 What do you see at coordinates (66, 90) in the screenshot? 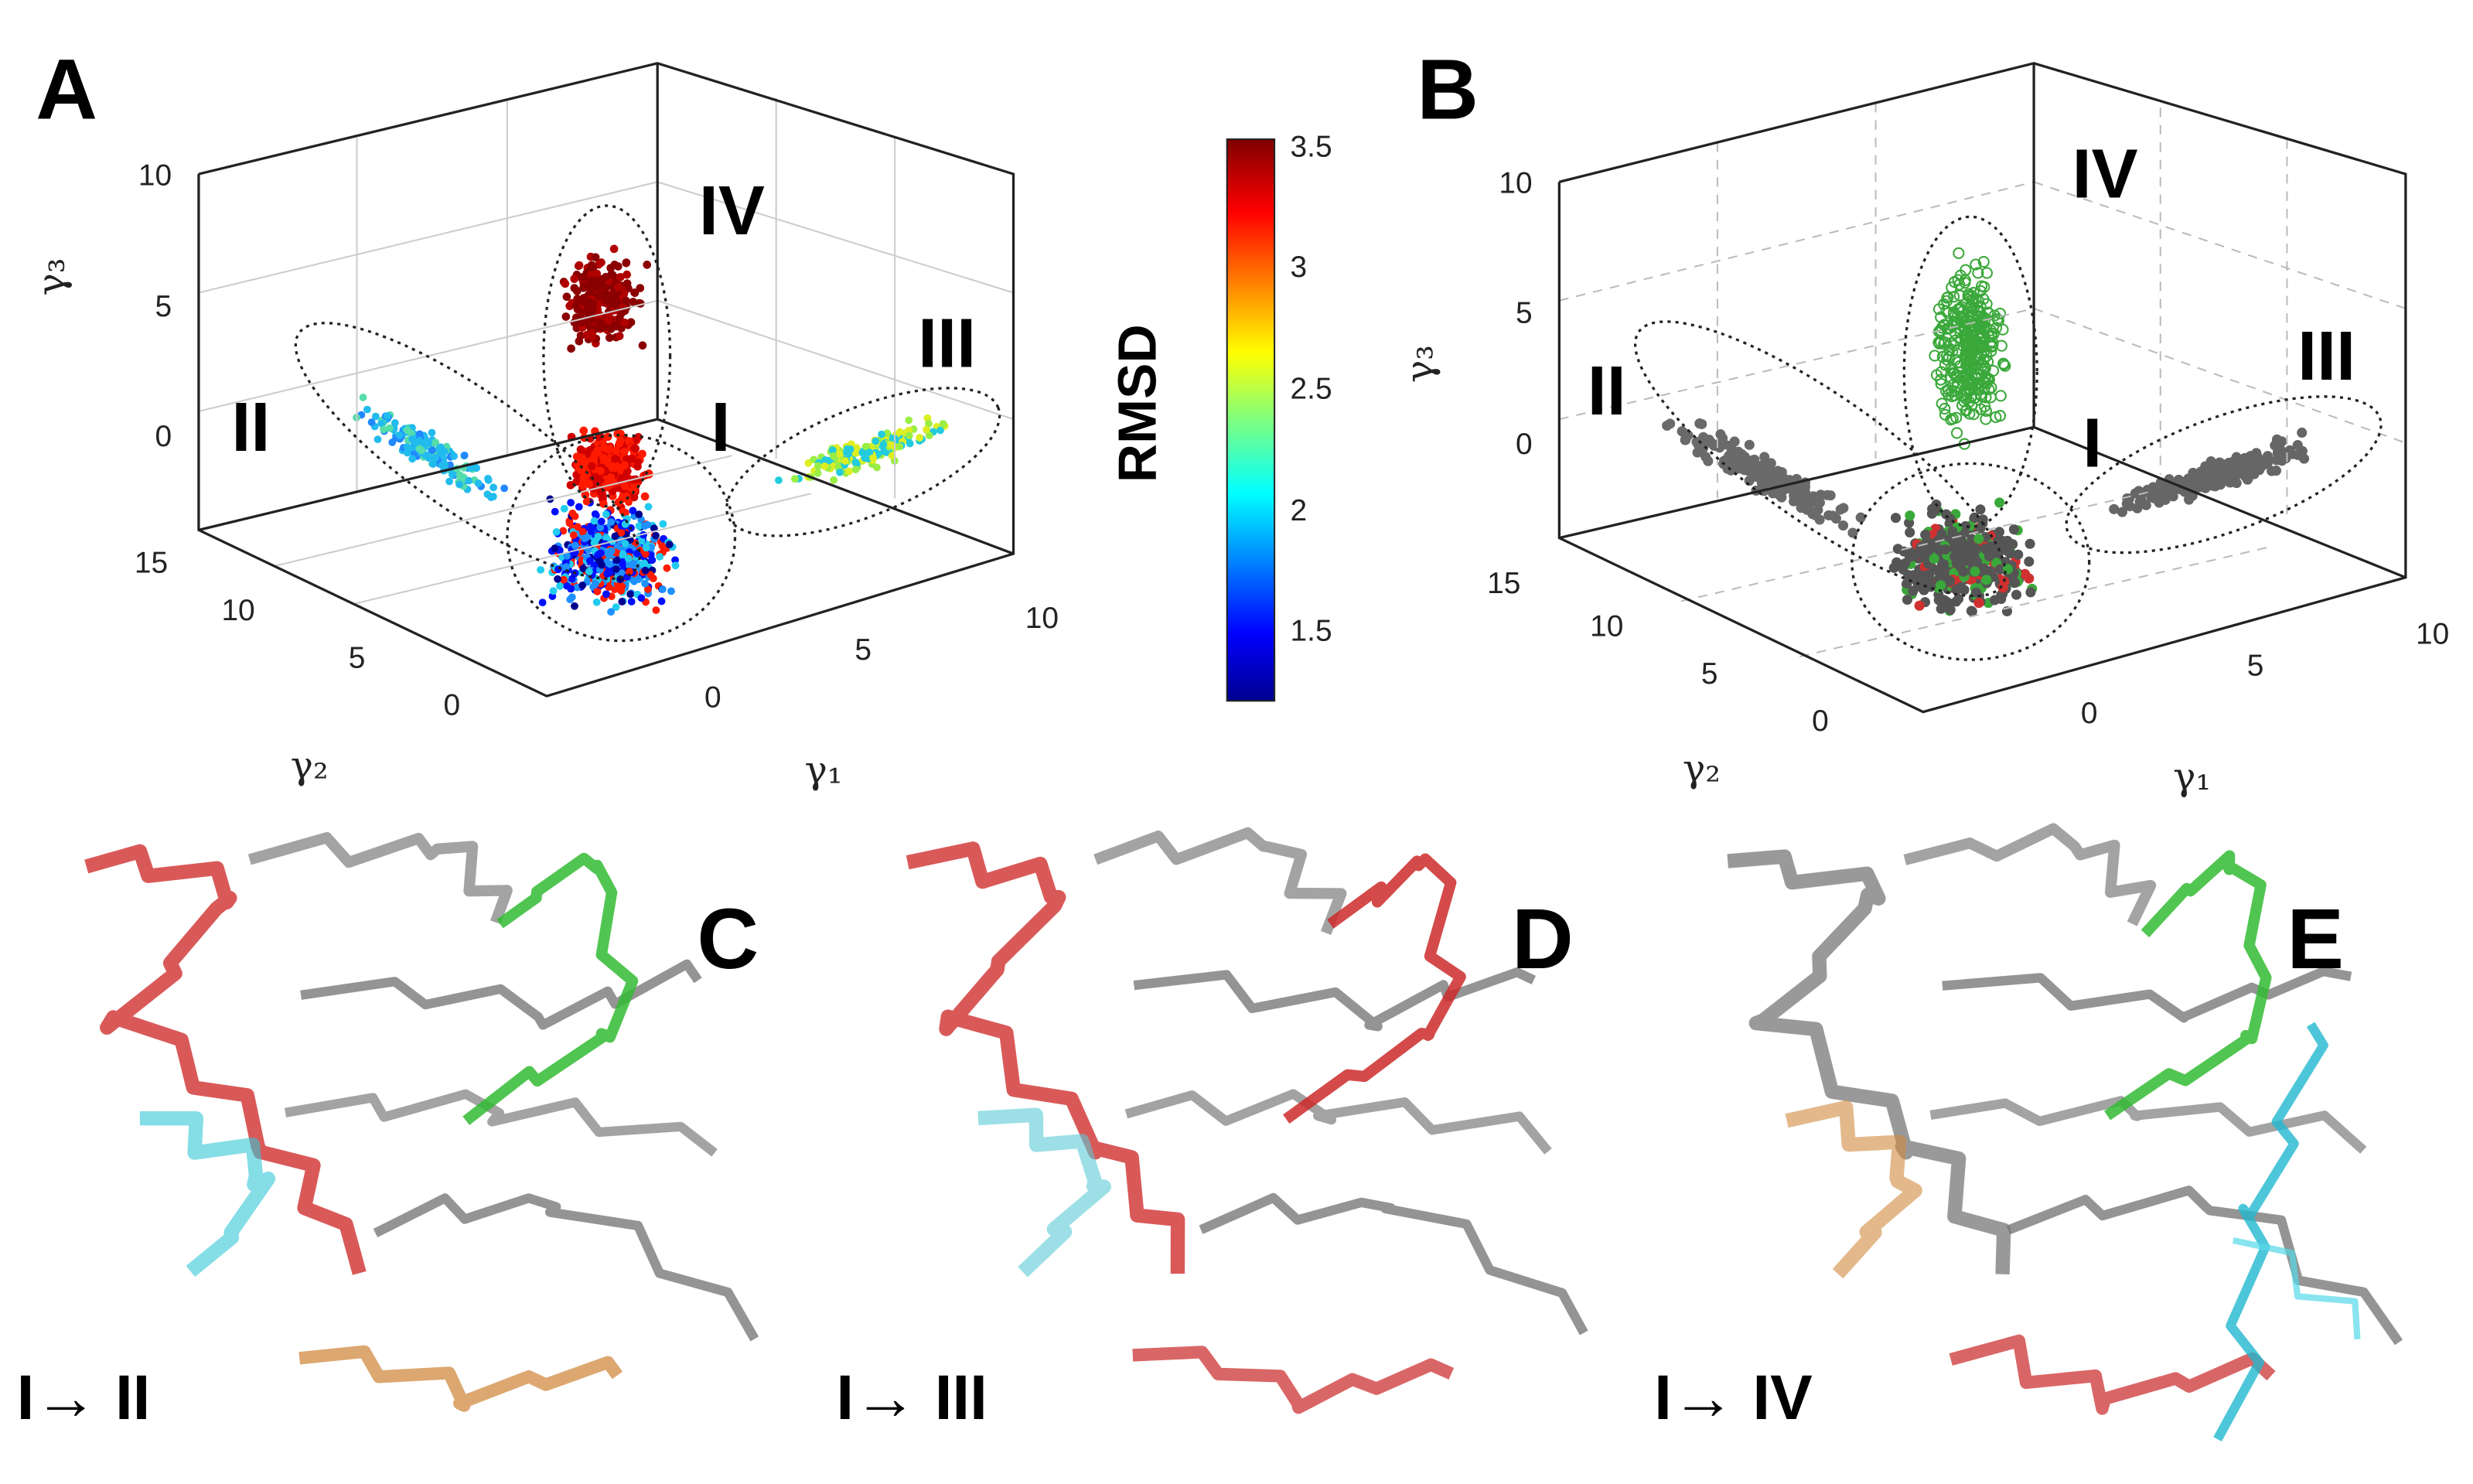
I see `panel-label: A` at bounding box center [66, 90].